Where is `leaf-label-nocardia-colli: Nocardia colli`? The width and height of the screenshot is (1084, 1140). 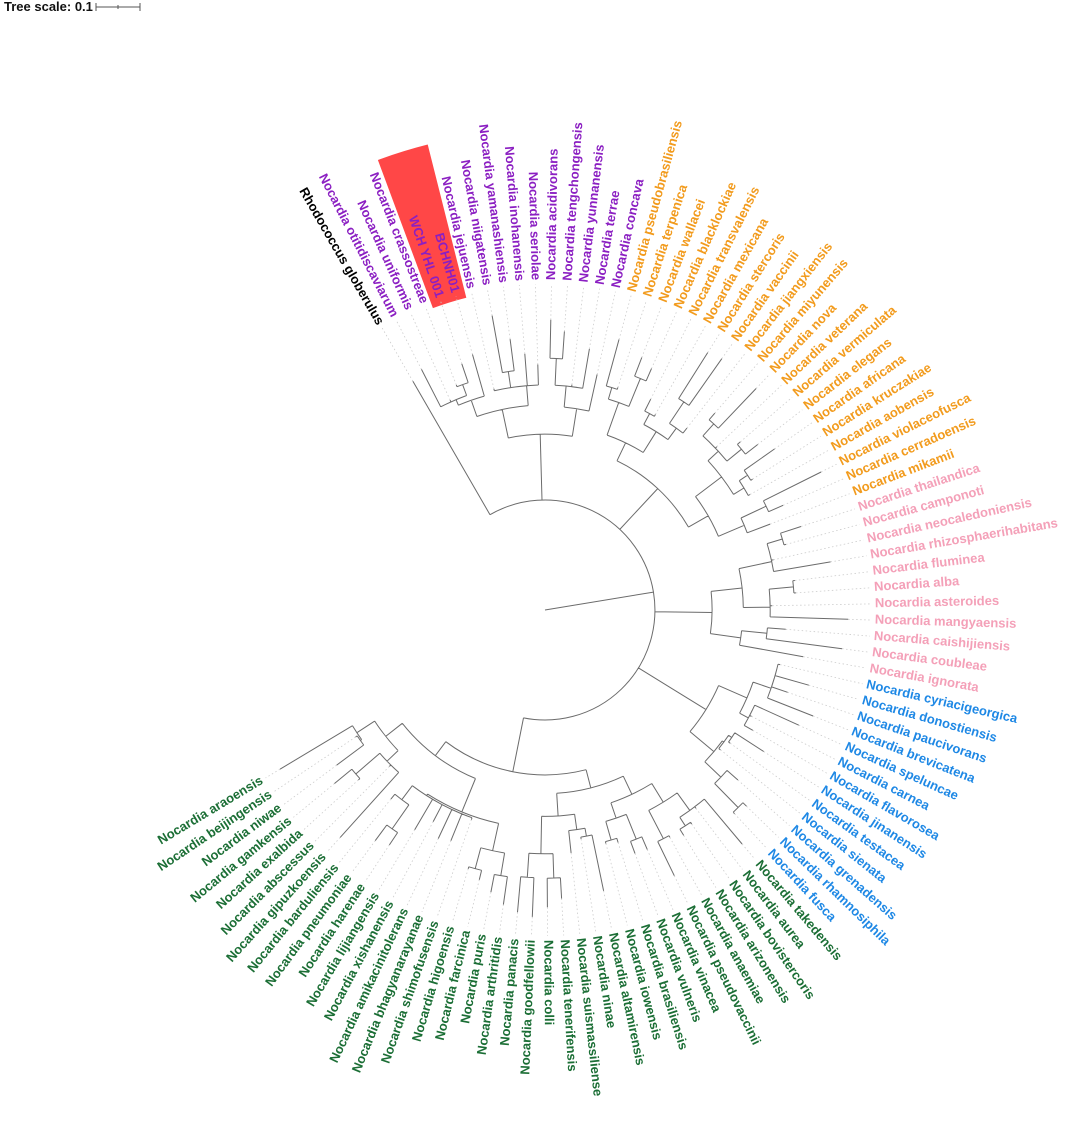 leaf-label-nocardia-colli: Nocardia colli is located at coordinates (549, 982).